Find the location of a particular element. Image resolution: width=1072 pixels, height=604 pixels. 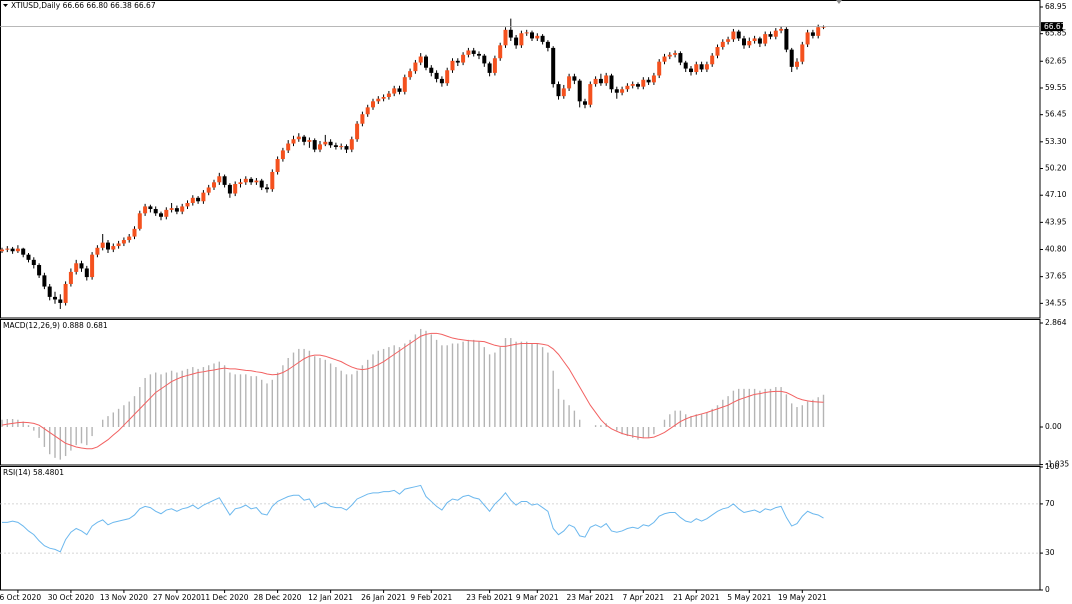

y-tick-label: 100 is located at coordinates (1052, 466).